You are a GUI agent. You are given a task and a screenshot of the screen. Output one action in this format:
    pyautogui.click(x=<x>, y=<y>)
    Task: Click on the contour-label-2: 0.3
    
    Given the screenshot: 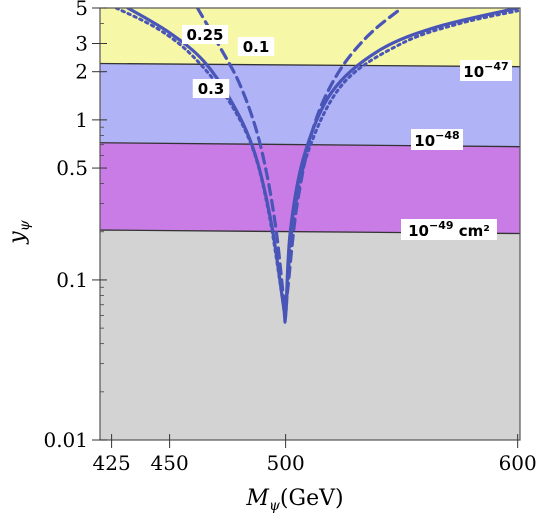 What is the action you would take?
    pyautogui.click(x=211, y=89)
    